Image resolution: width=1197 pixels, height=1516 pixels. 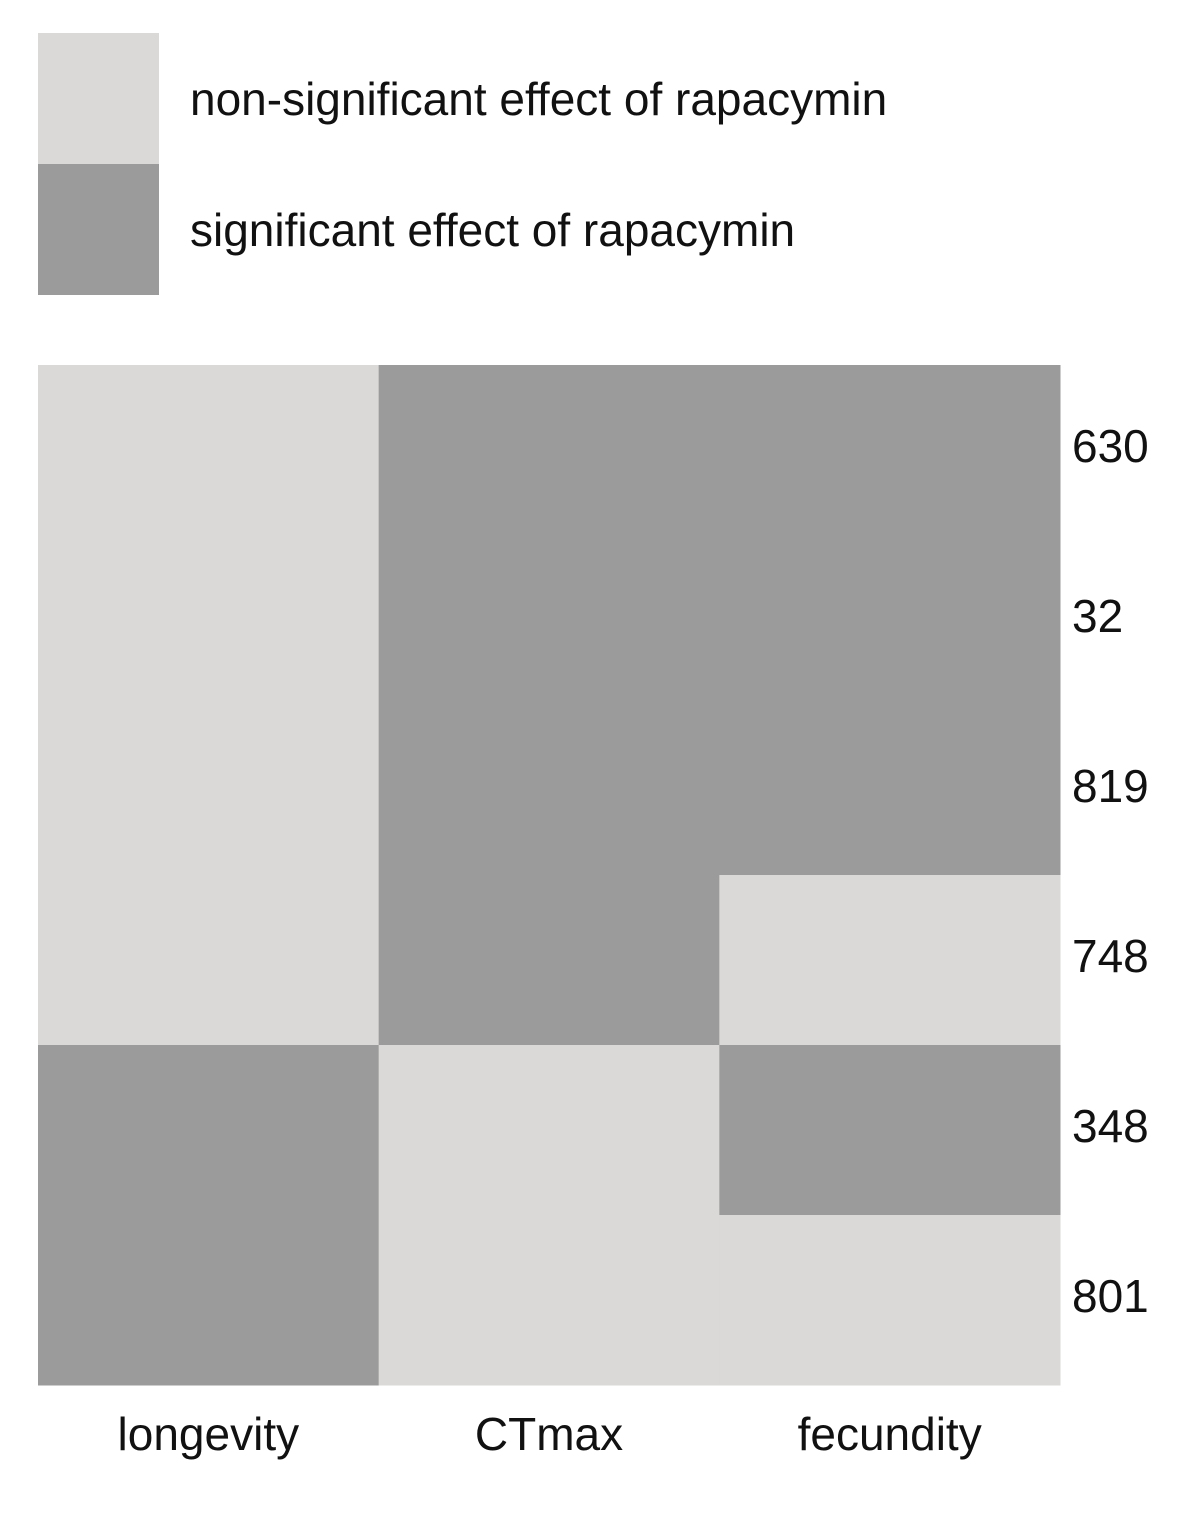 What do you see at coordinates (890, 1434) in the screenshot?
I see `column-label: fecundity` at bounding box center [890, 1434].